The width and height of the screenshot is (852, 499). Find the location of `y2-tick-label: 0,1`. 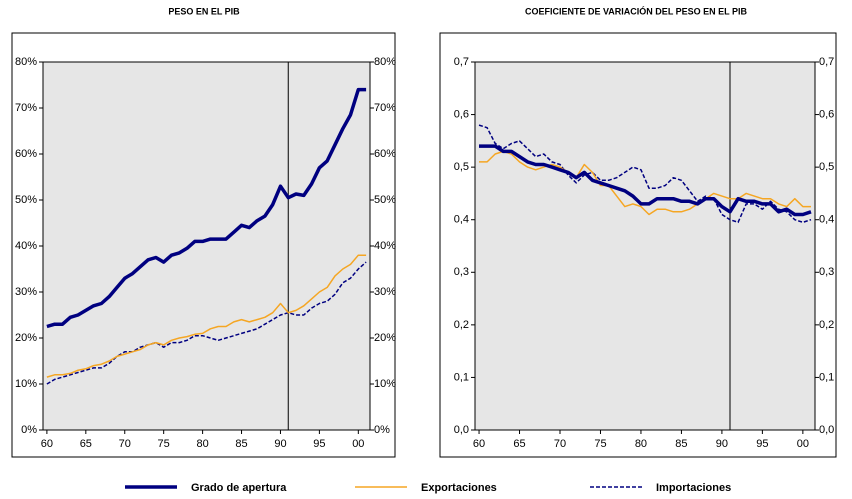

y2-tick-label: 0,1 is located at coordinates (826, 377).